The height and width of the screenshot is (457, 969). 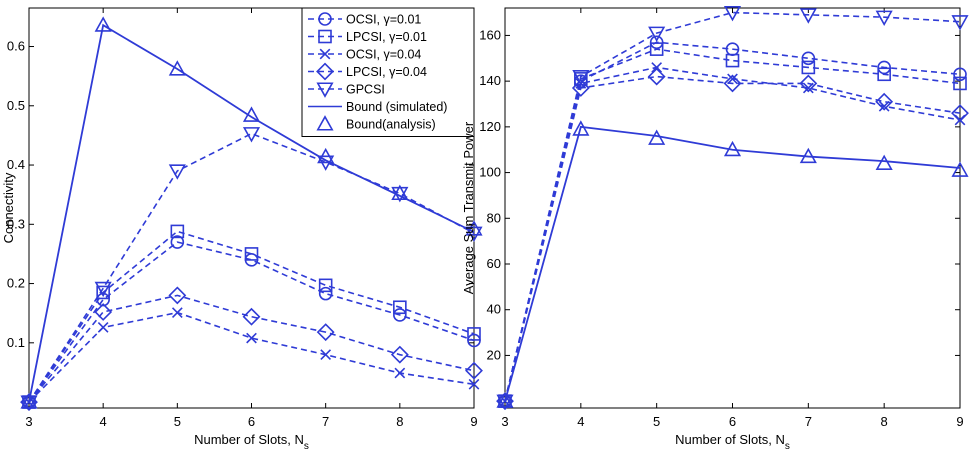 What do you see at coordinates (468, 207) in the screenshot?
I see `y-axis-label: Average Sum Transmit Power` at bounding box center [468, 207].